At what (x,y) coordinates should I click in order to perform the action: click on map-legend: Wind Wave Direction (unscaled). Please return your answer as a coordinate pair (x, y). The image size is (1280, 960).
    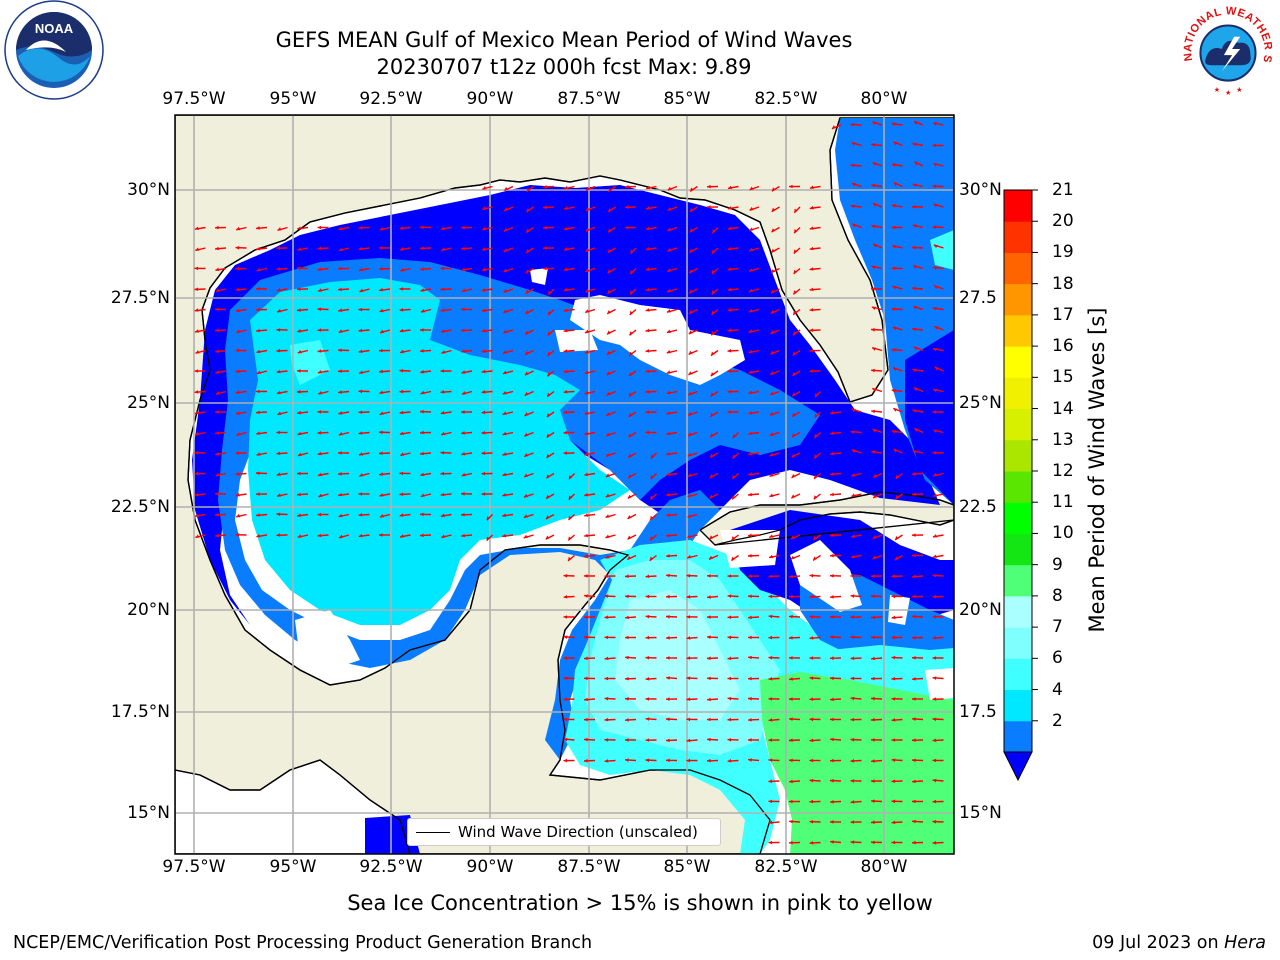
    Looking at the image, I should click on (564, 832).